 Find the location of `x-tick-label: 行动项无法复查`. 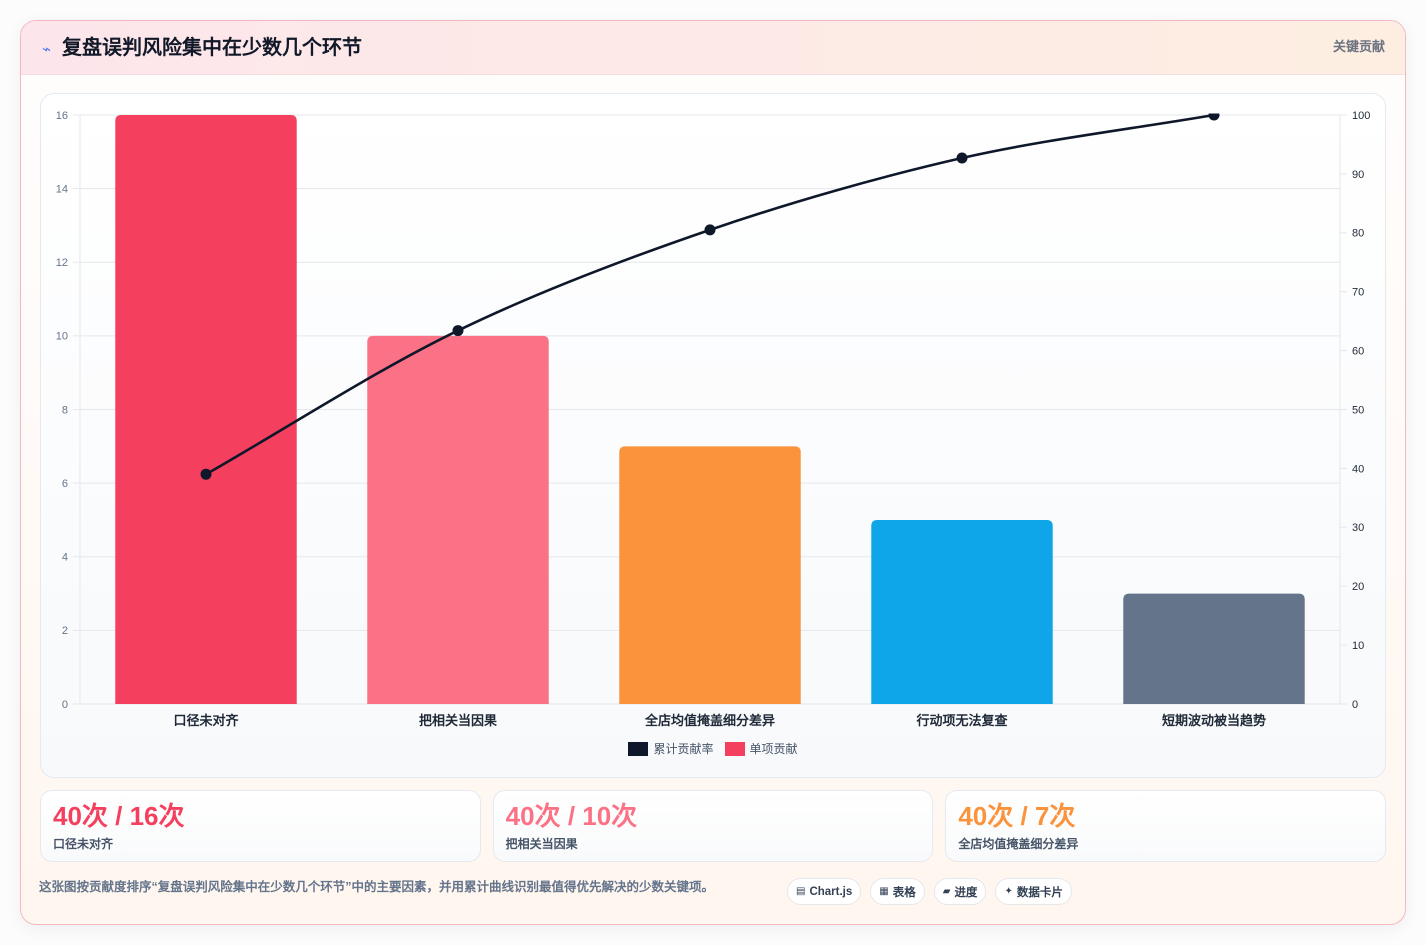

x-tick-label: 行动项无法复查 is located at coordinates (961, 720).